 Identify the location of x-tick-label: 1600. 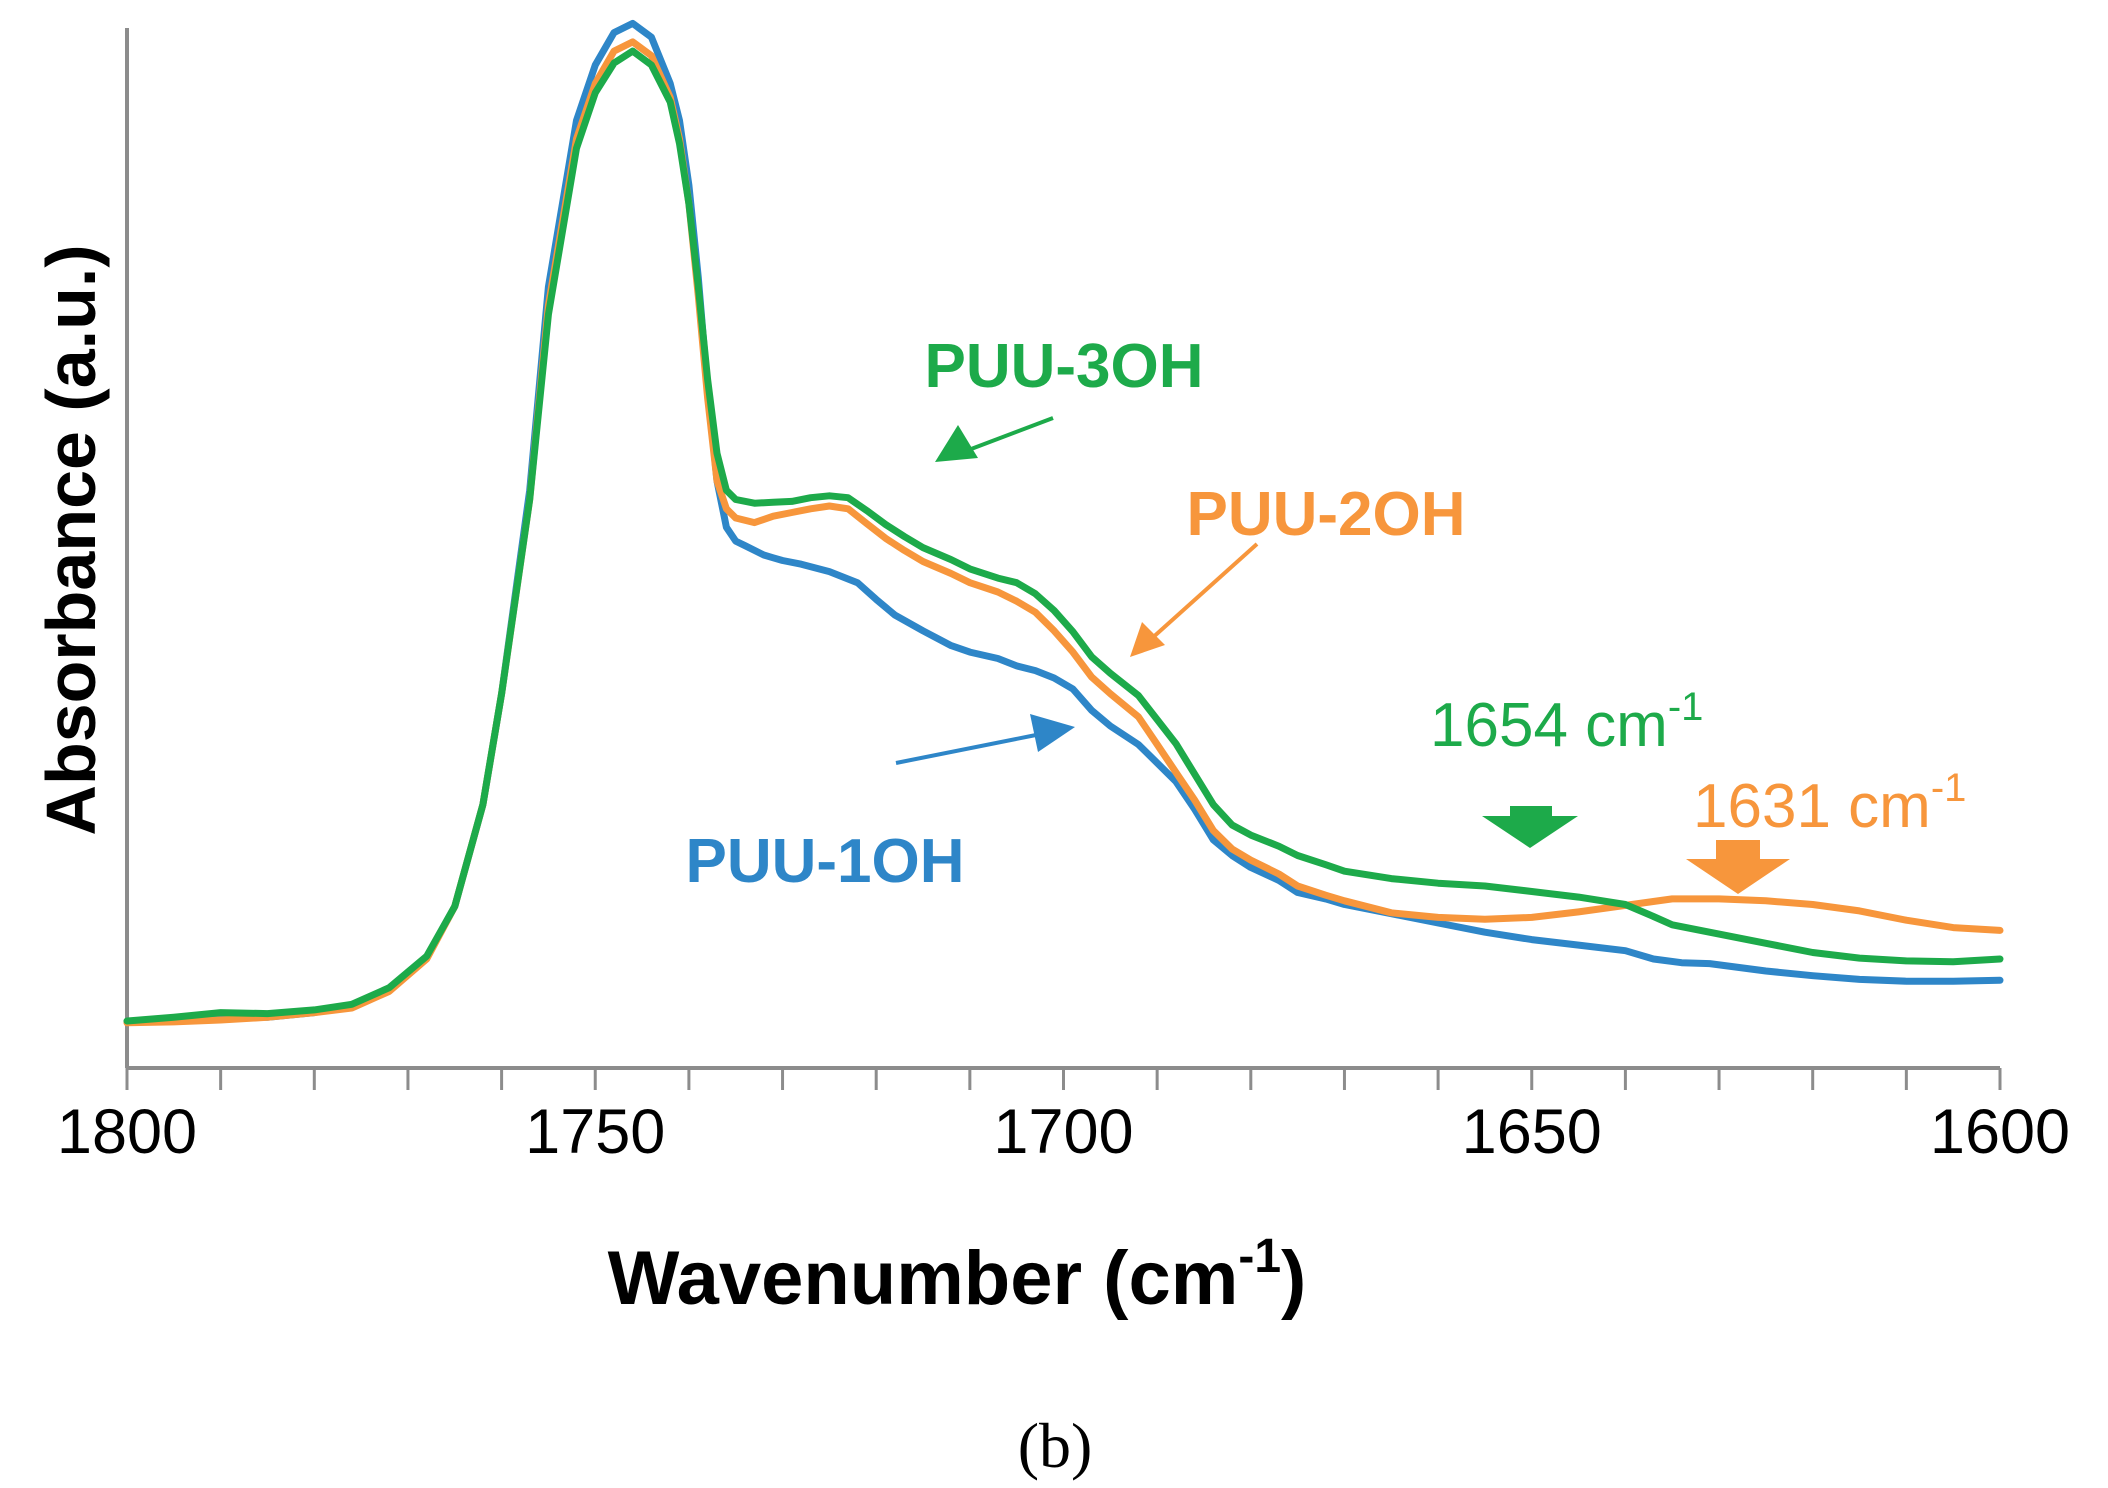
(2000, 1132).